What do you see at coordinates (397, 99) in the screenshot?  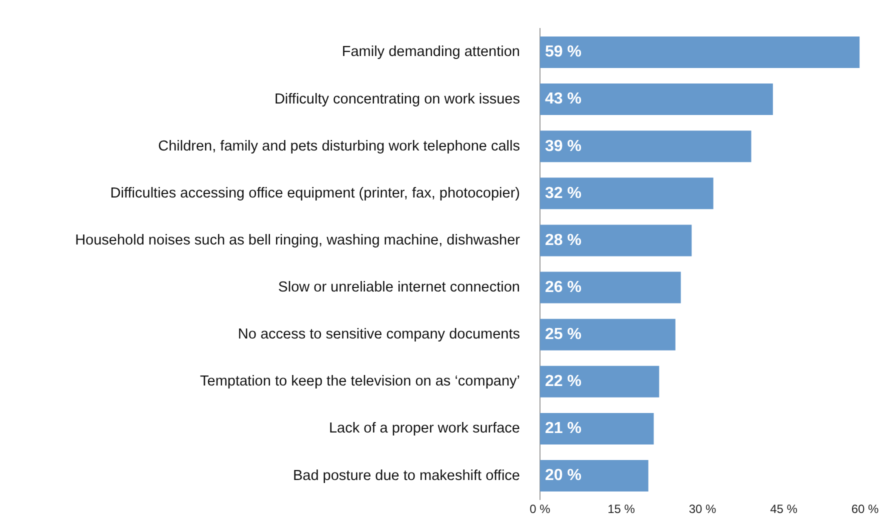 I see `y-tick-label: Difficulty concentrating on work issues` at bounding box center [397, 99].